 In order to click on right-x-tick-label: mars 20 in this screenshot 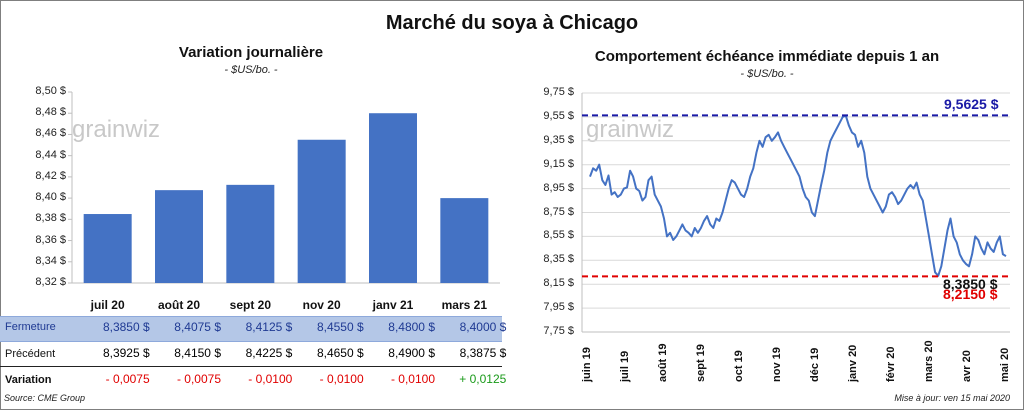, I will do `click(929, 361)`.